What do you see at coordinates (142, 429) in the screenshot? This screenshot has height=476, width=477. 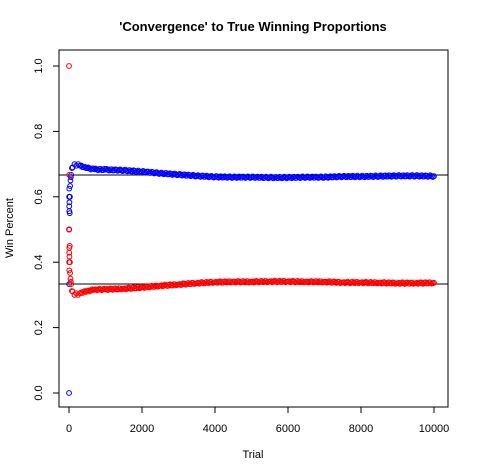 I see `x-tick-label-1: 2000` at bounding box center [142, 429].